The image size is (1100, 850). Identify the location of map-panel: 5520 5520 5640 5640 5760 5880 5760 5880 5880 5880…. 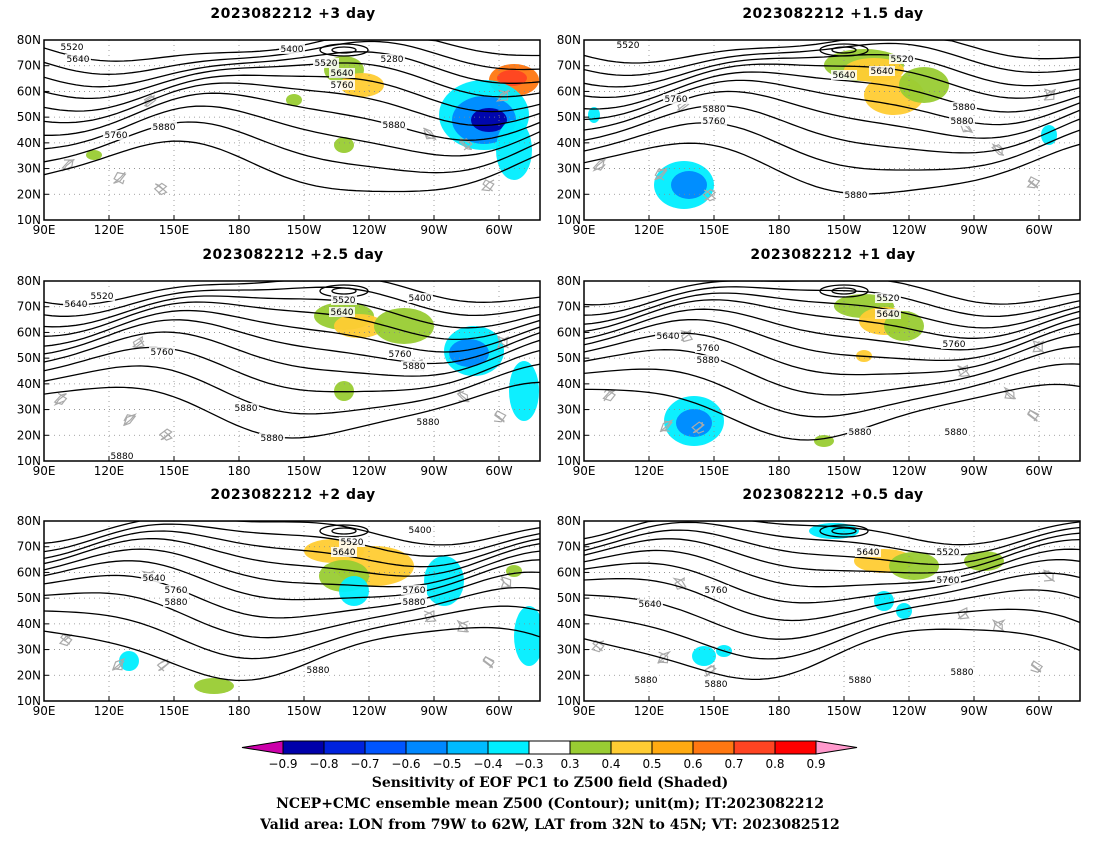
(819, 135).